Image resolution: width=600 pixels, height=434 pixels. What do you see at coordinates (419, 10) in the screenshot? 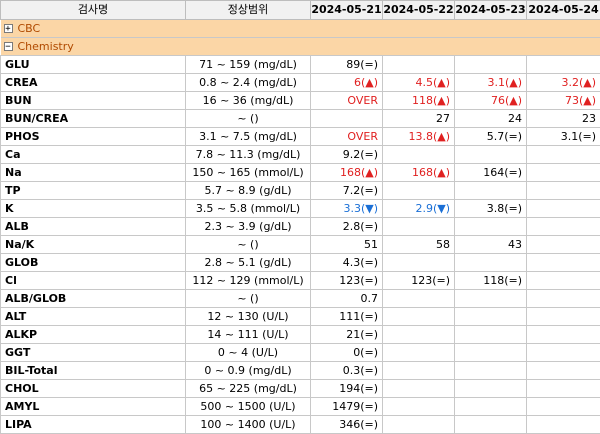
I see `column-header-date: 2024-05-22` at bounding box center [419, 10].